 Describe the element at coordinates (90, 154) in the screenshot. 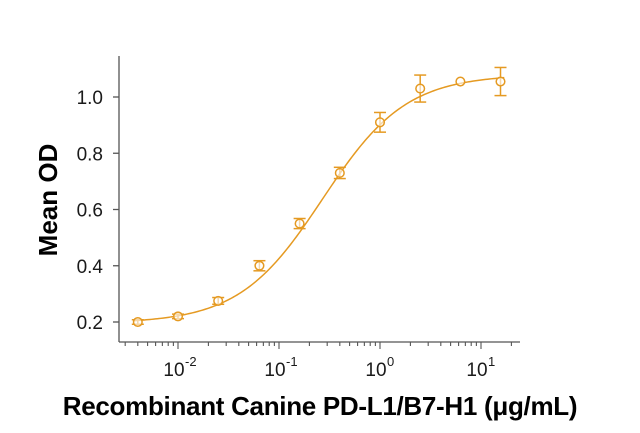

I see `y-tick-label: 0.8` at that location.